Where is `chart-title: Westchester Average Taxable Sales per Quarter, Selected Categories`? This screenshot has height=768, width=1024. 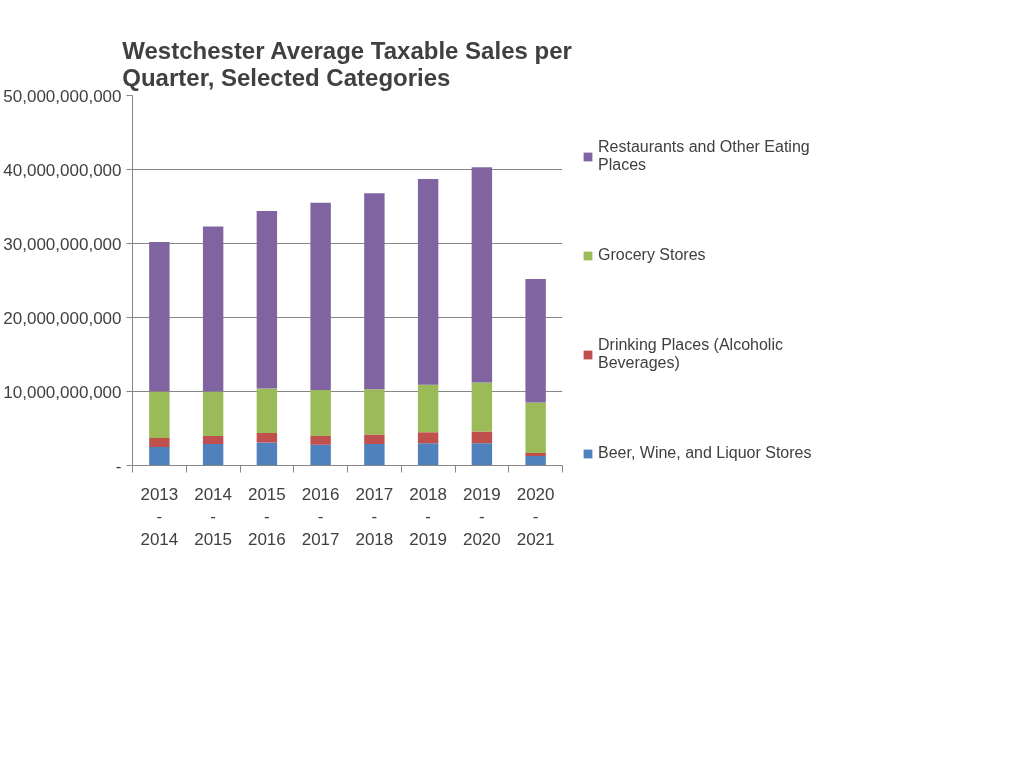
chart-title: Westchester Average Taxable Sales per Quarter, Selected Categories is located at coordinates (347, 63).